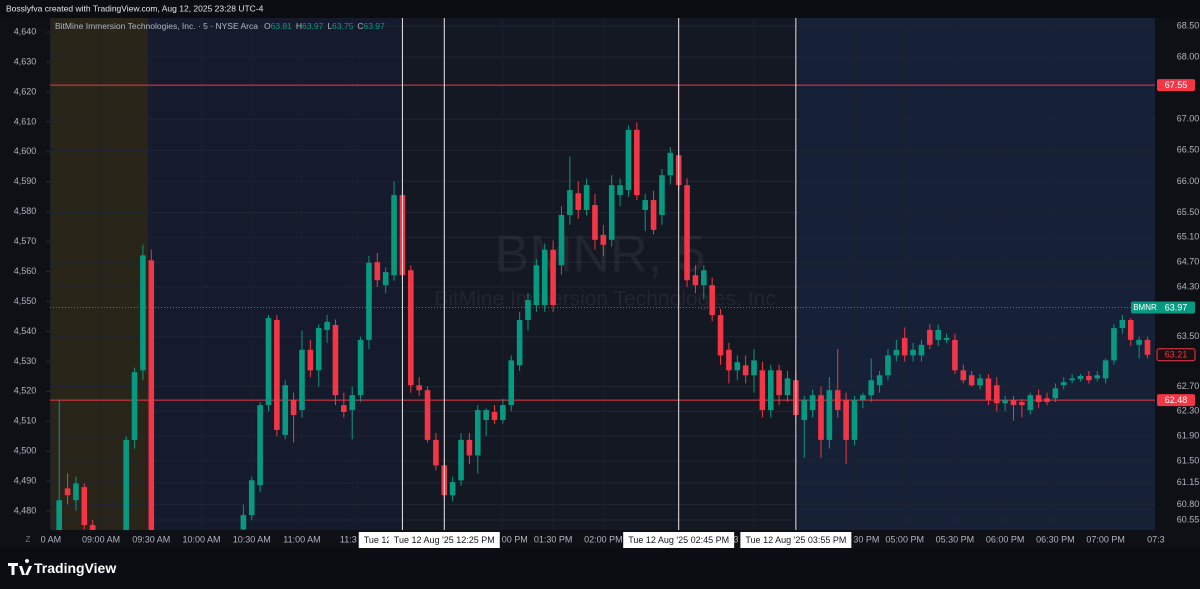 The width and height of the screenshot is (1200, 589). What do you see at coordinates (1188, 212) in the screenshot?
I see `y-tick-label: 65.50` at bounding box center [1188, 212].